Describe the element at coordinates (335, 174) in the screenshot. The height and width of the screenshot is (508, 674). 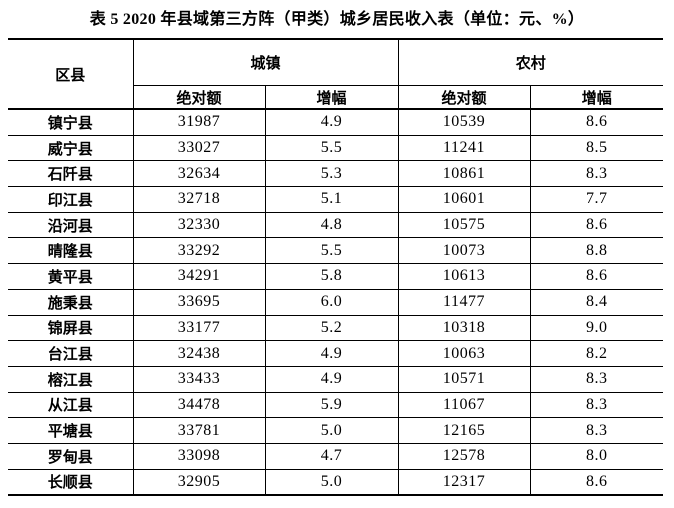
I see `table-row: 石阡县 32634 5.3 10861 8.3` at that location.